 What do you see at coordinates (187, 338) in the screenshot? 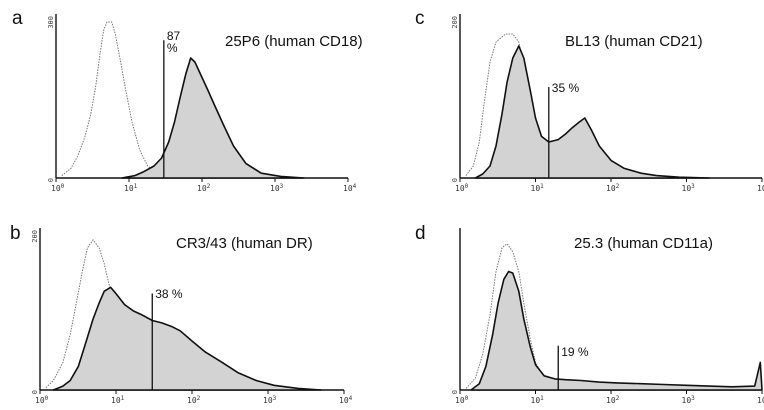
I see `histogram-filled-b` at bounding box center [187, 338].